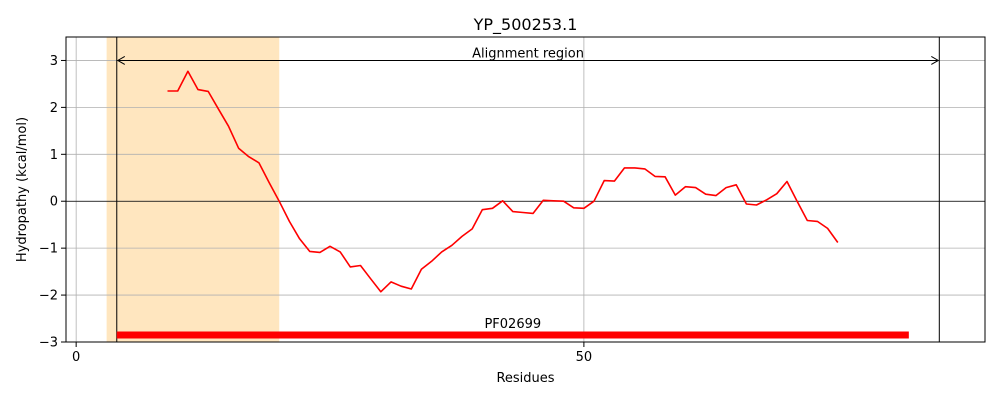  Describe the element at coordinates (54, 108) in the screenshot. I see `y-tick-label: 2` at that location.